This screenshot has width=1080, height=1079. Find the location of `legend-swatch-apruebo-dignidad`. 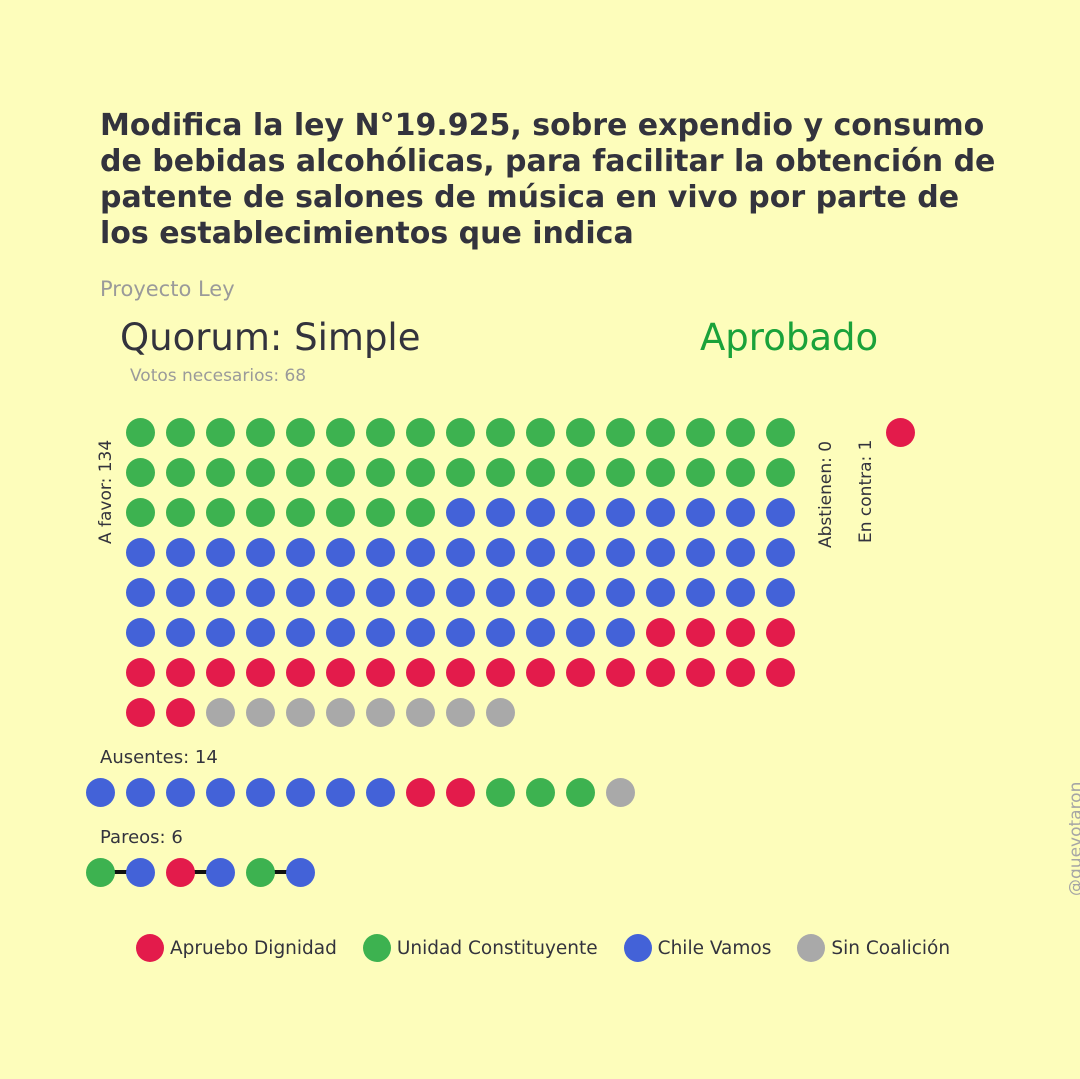

legend-swatch-apruebo-dignidad is located at coordinates (150, 948).